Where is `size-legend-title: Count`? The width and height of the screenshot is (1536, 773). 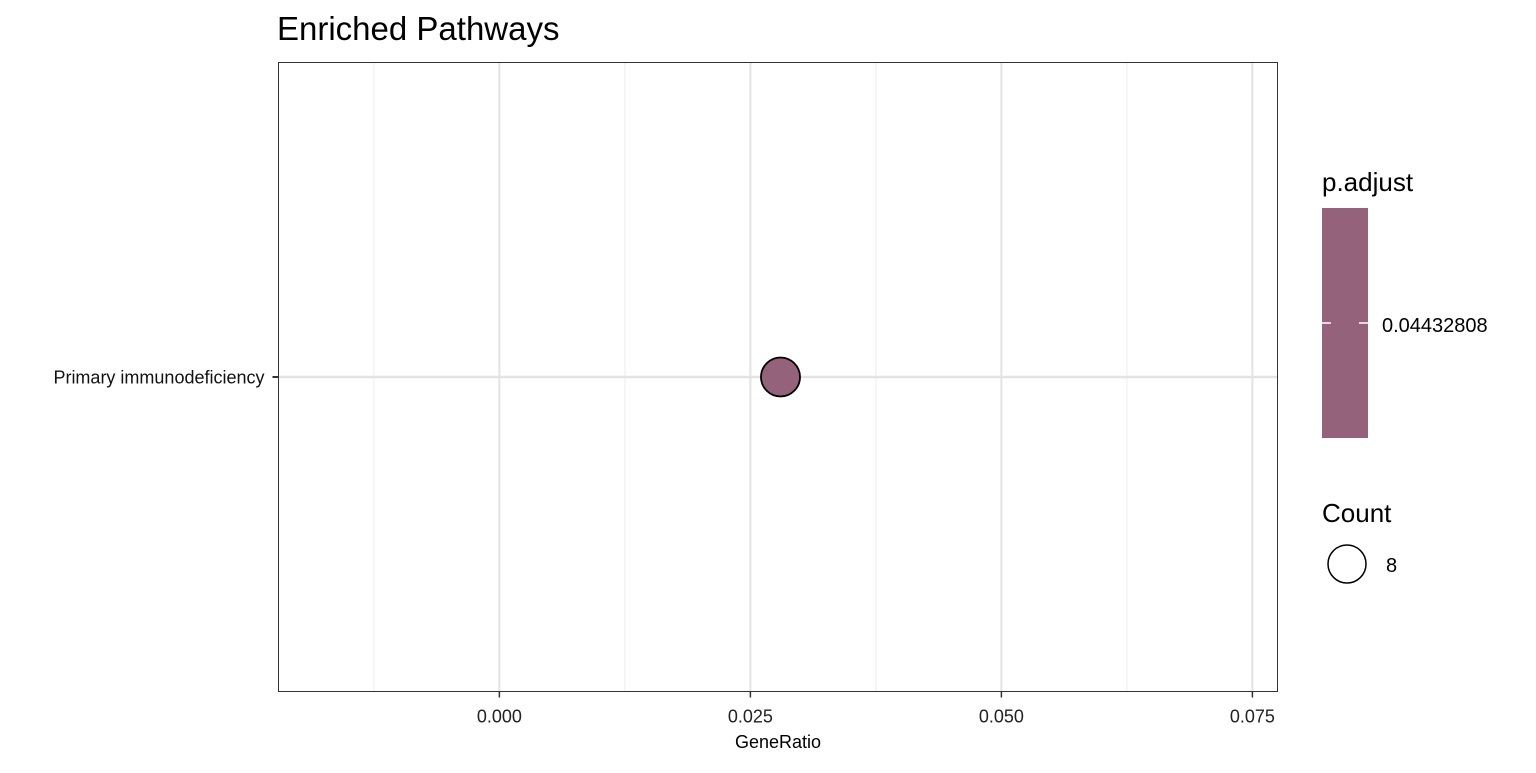
size-legend-title: Count is located at coordinates (1357, 513).